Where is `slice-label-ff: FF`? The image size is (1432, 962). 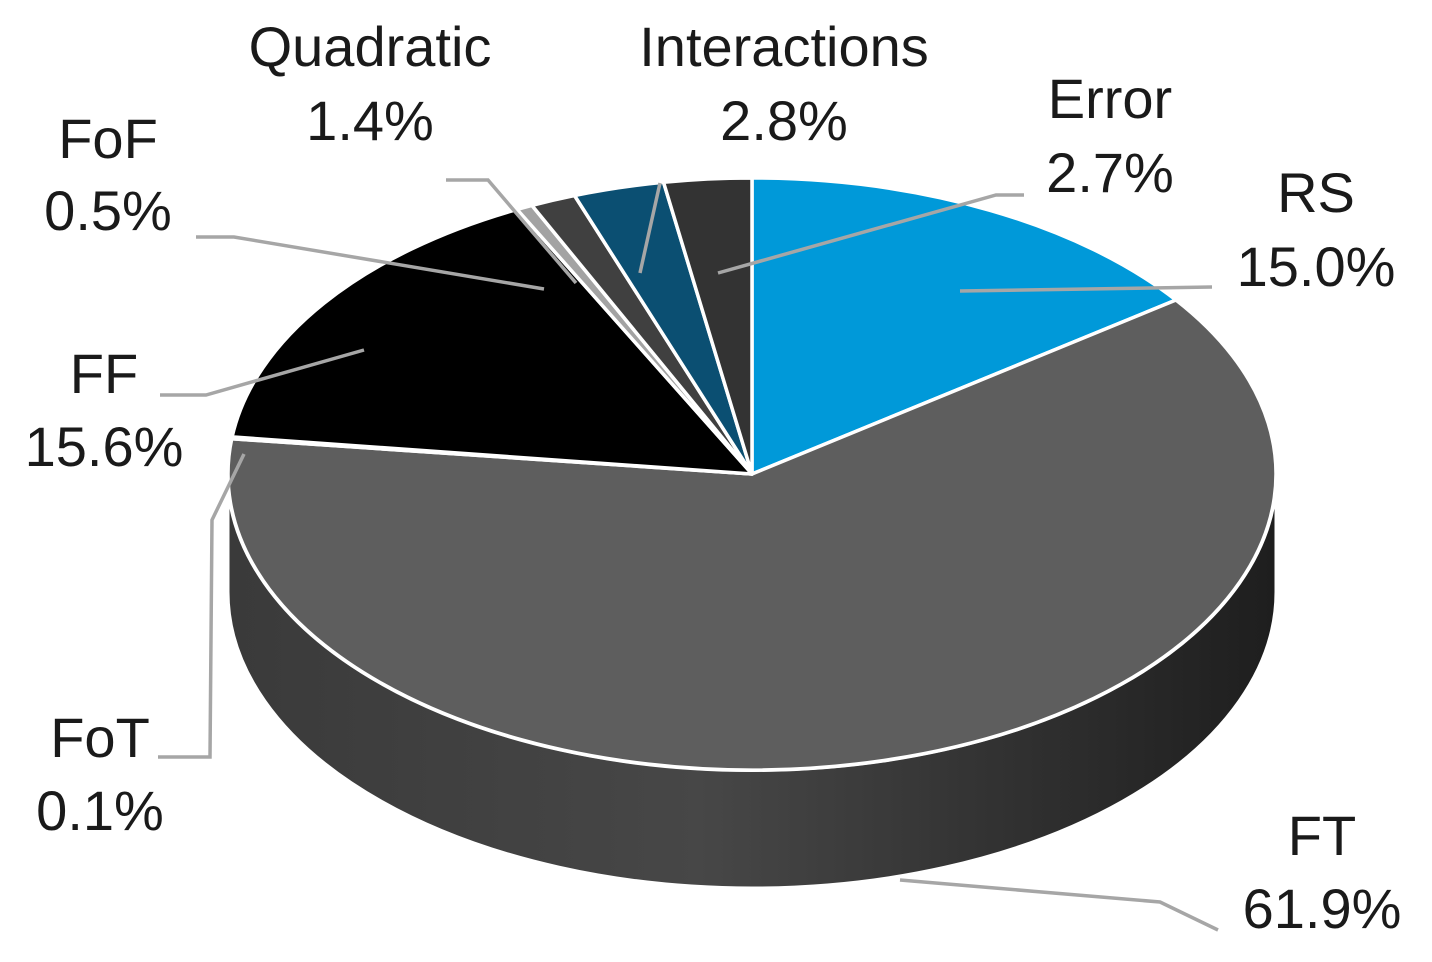 slice-label-ff: FF is located at coordinates (104, 373).